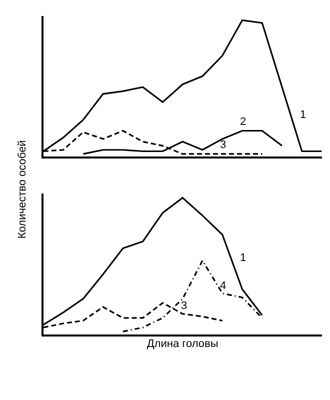 The height and width of the screenshot is (400, 330). I want to click on y-axis-title: Количество особей, so click(22, 189).